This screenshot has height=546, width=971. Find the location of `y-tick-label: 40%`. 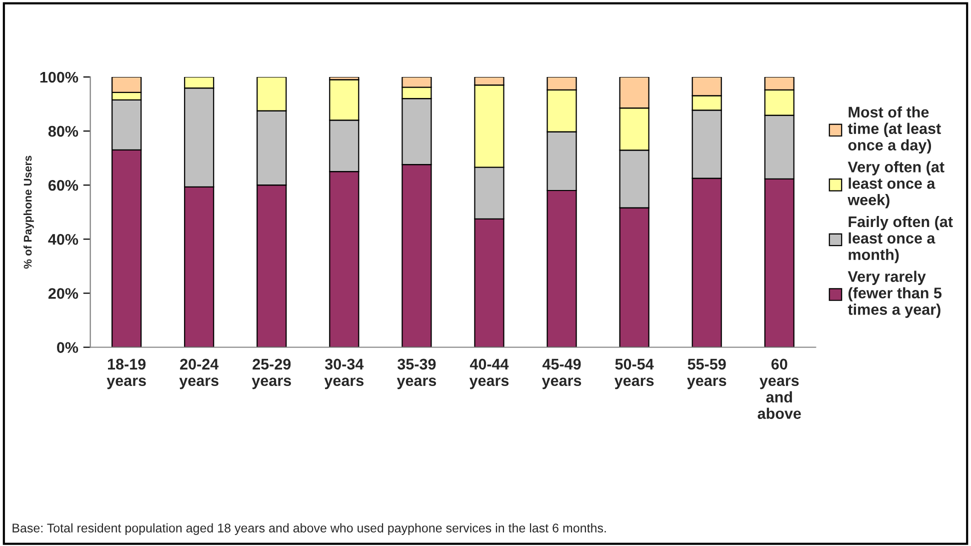

y-tick-label: 40% is located at coordinates (63, 239).